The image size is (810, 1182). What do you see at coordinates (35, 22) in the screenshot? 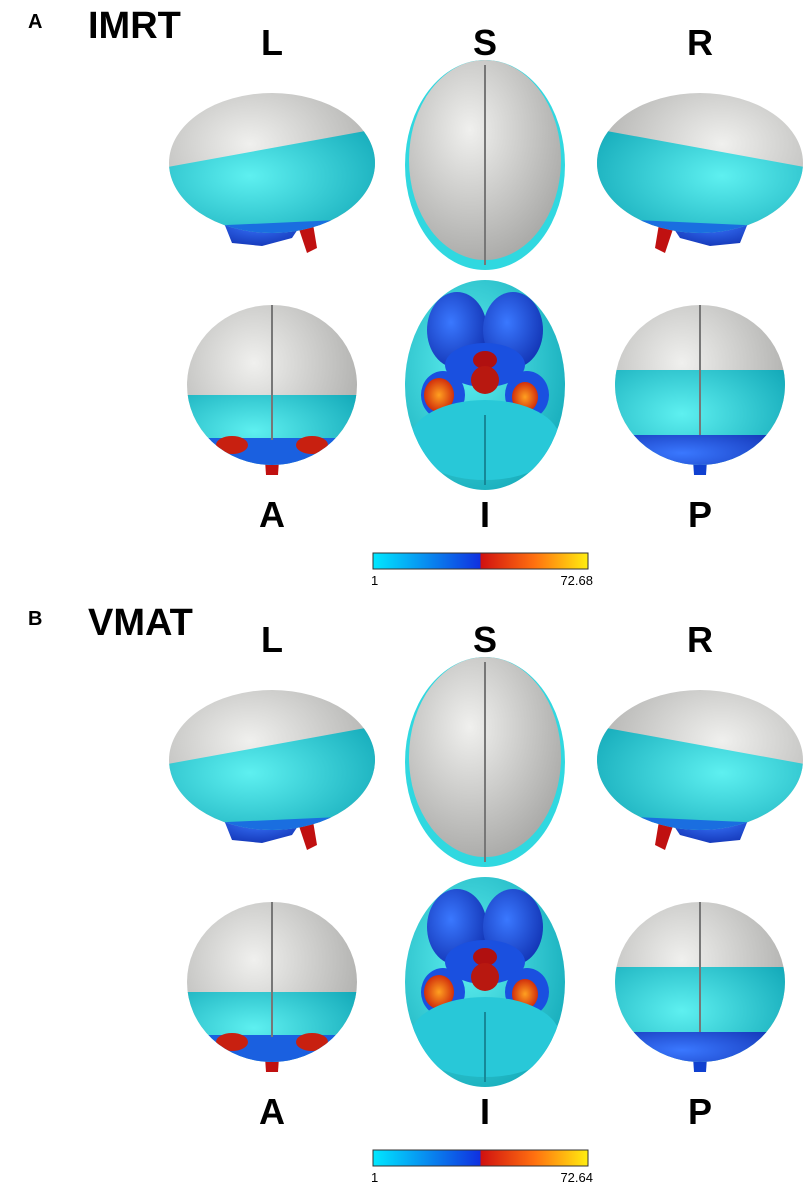
I see `panel-label: A` at bounding box center [35, 22].